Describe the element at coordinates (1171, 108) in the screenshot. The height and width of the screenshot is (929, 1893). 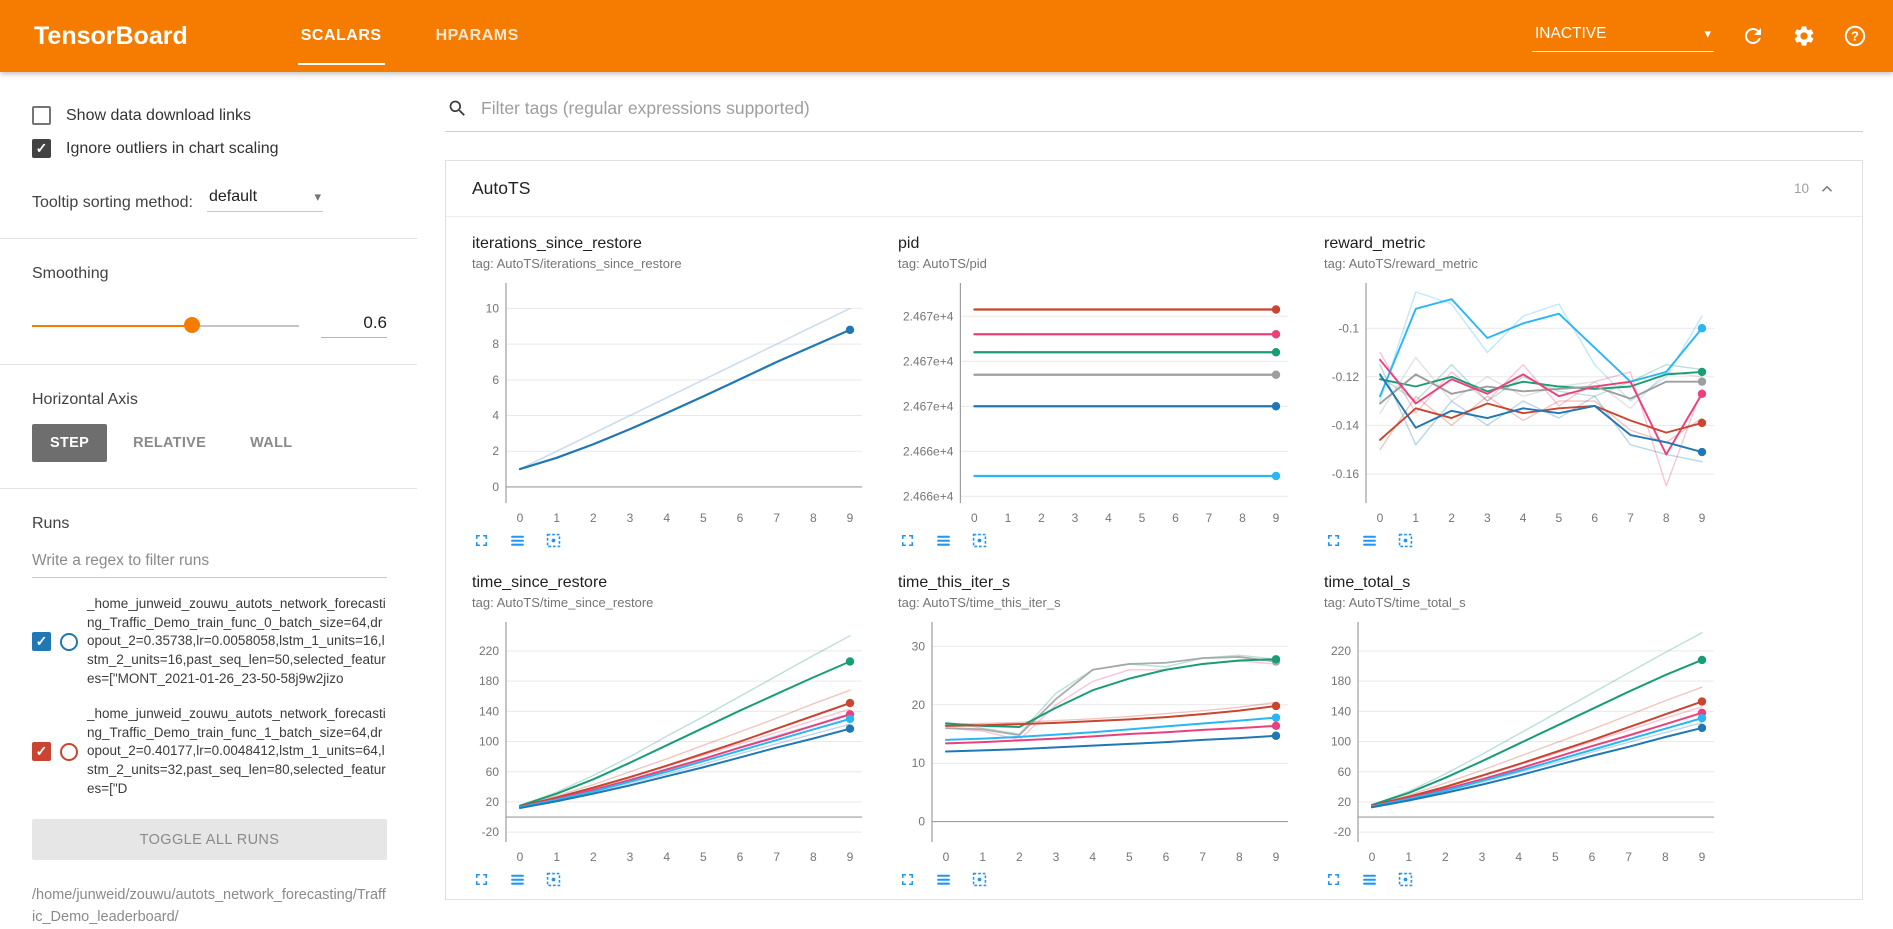
I see `tag-filter-input` at that location.